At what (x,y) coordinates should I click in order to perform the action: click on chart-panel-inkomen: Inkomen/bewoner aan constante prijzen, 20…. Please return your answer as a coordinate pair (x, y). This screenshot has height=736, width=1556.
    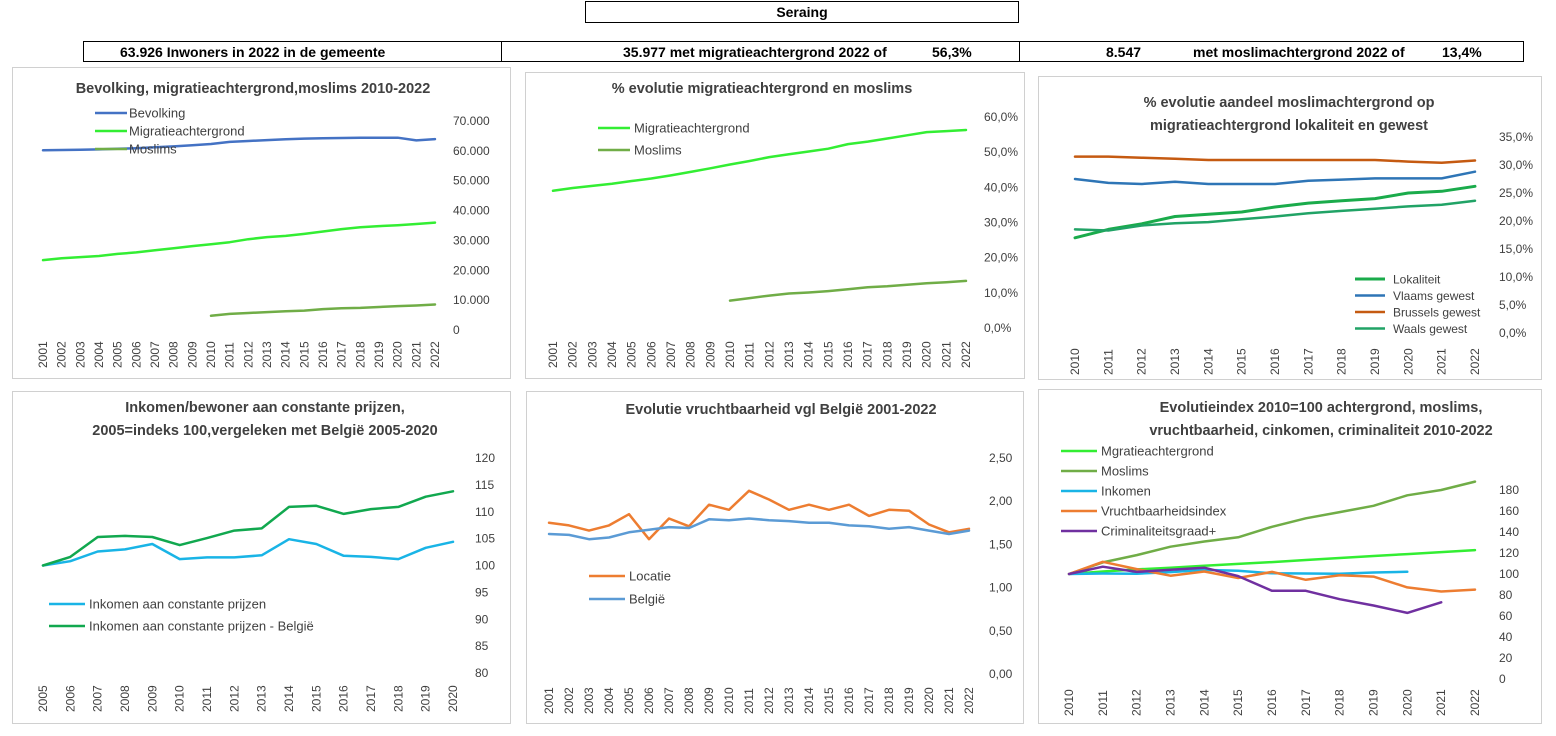
    Looking at the image, I should click on (261, 557).